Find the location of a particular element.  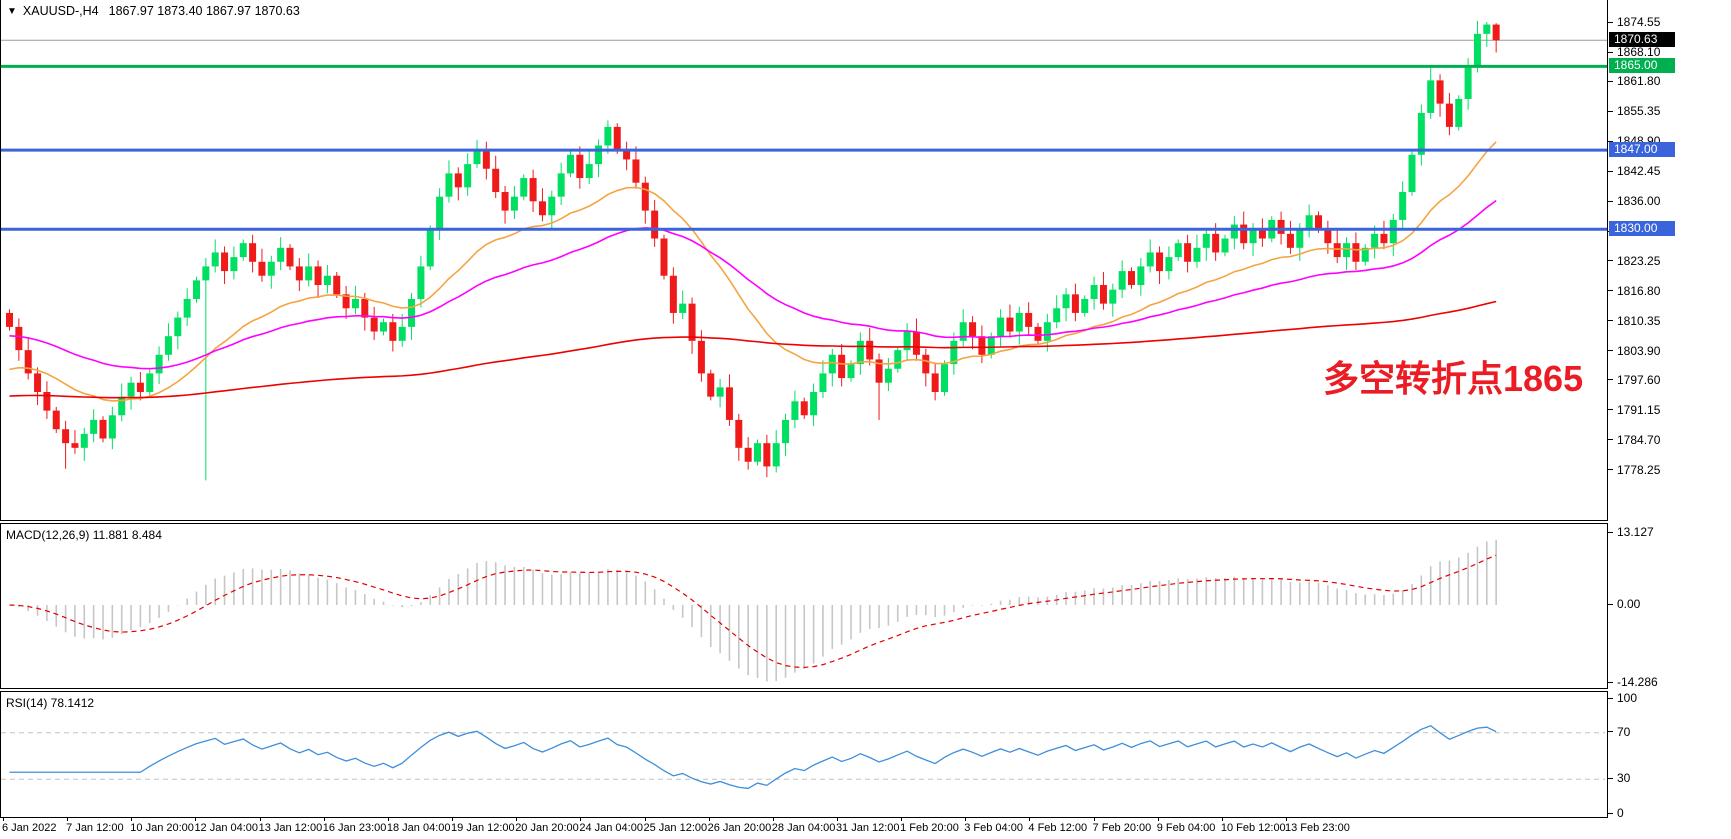

time-axis-label: 1 Feb 20:00 is located at coordinates (929, 828).